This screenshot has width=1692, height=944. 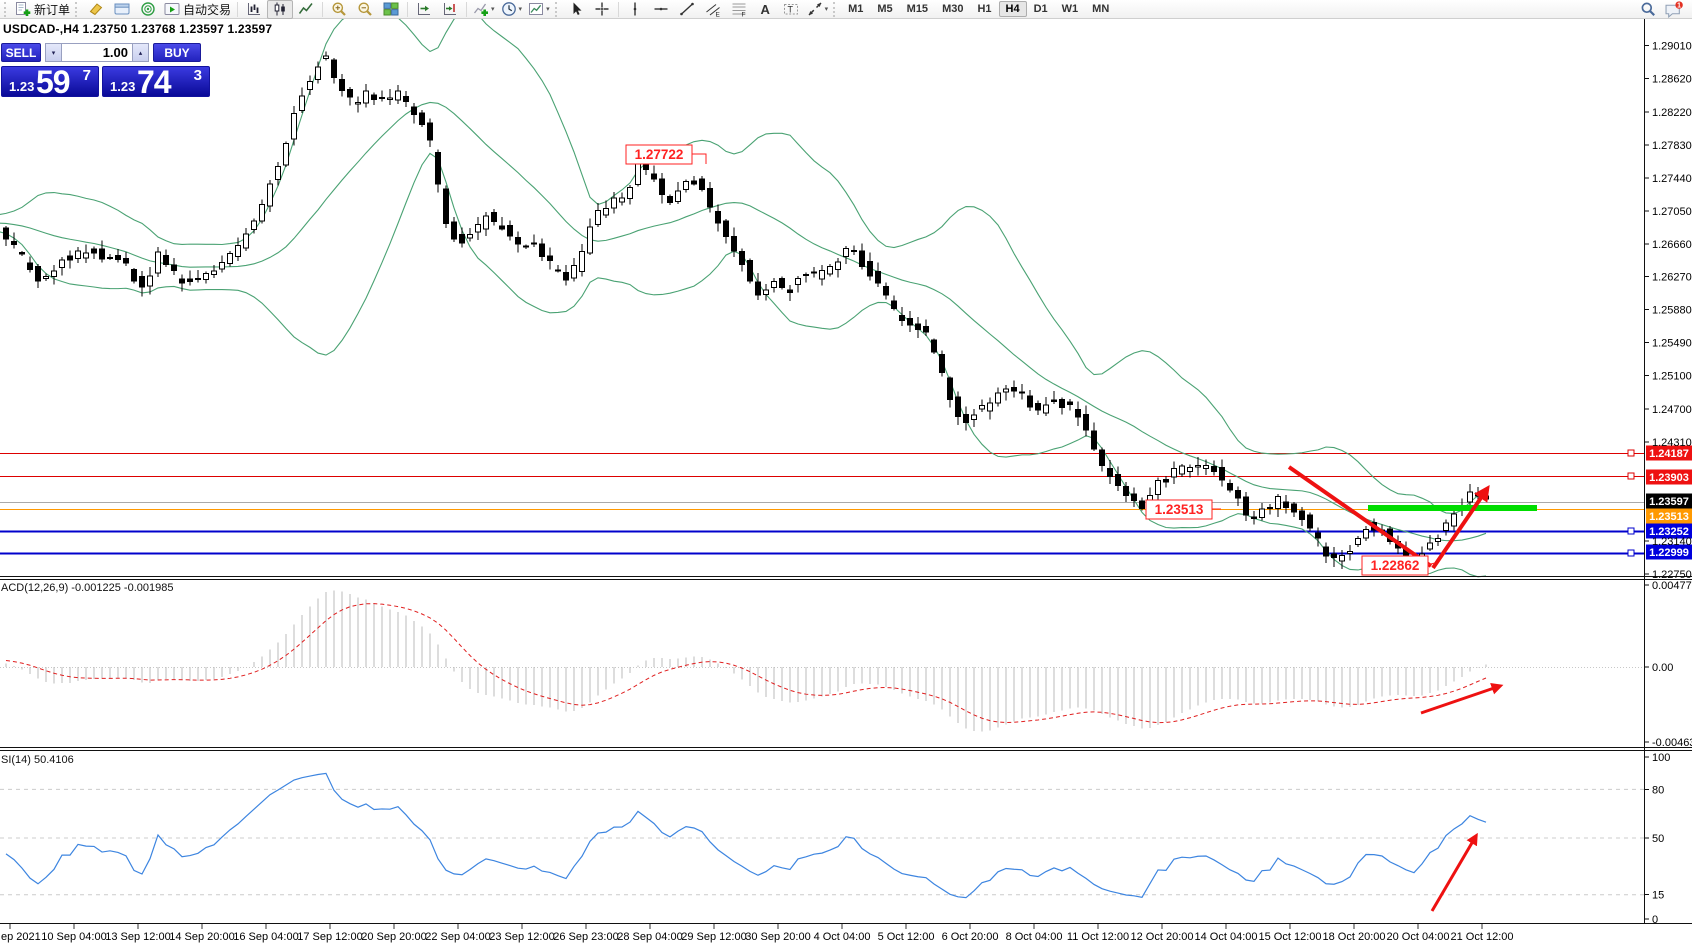 What do you see at coordinates (391, 9) in the screenshot?
I see `toolbar-tile-windows-button` at bounding box center [391, 9].